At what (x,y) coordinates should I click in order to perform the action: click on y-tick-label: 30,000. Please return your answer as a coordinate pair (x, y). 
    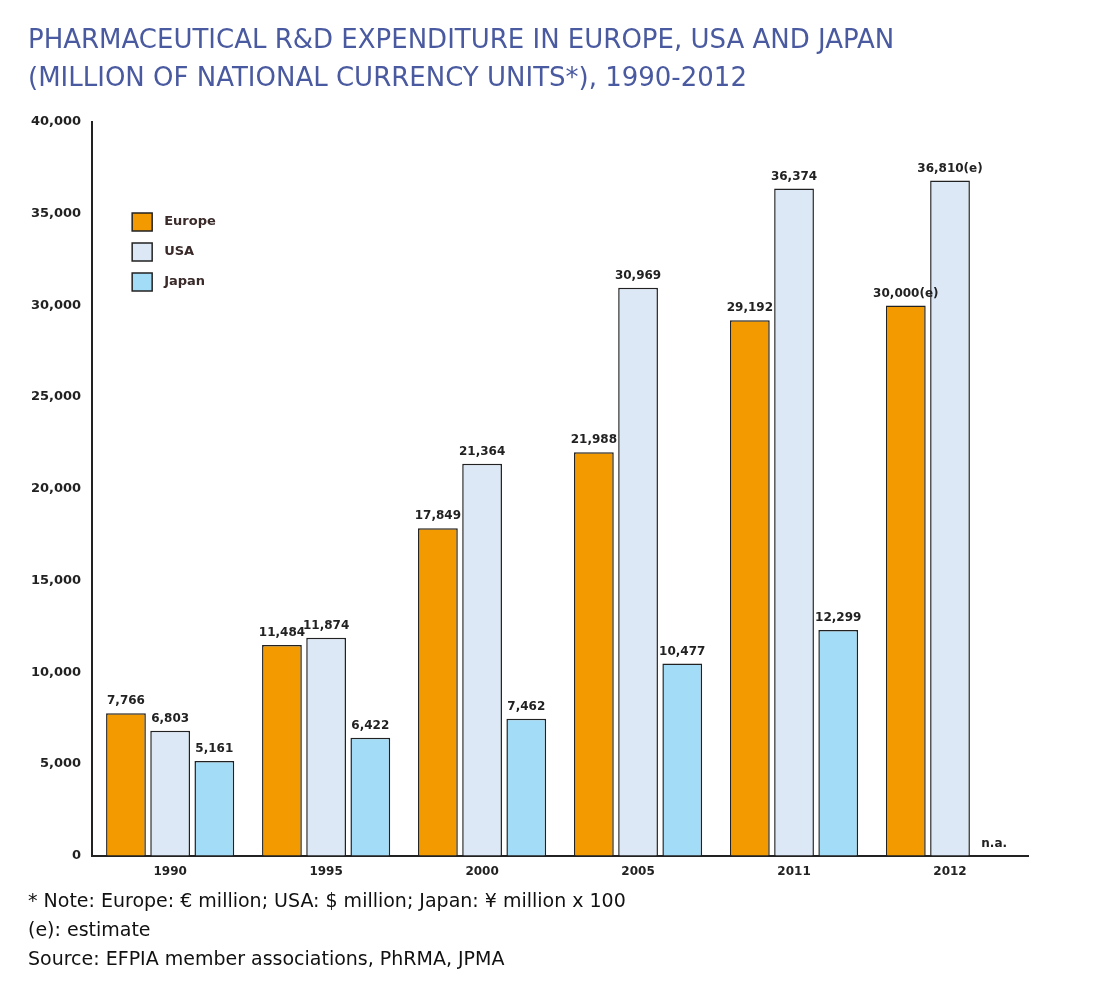
    Looking at the image, I should click on (56, 304).